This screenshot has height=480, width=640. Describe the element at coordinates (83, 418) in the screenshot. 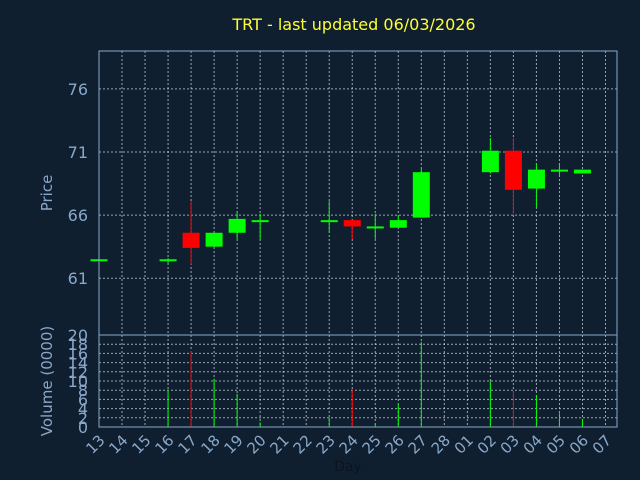

I see `volume-y-tick-label: 2` at that location.